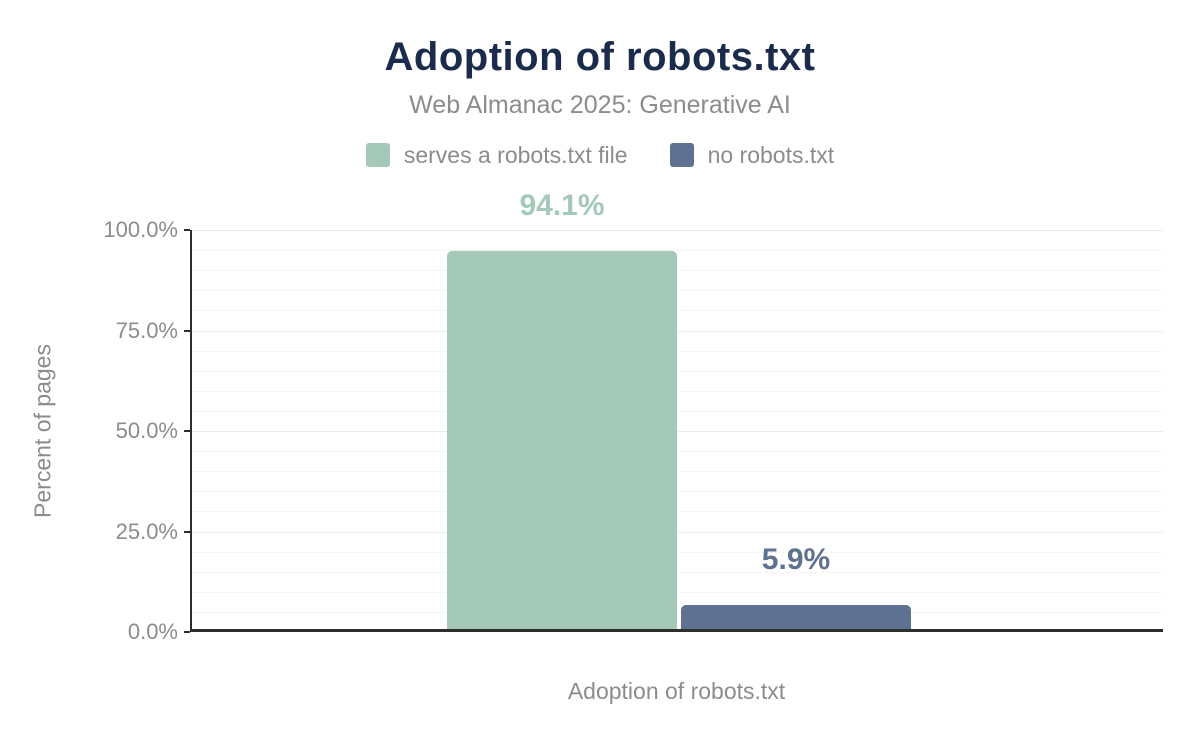  What do you see at coordinates (515, 155) in the screenshot?
I see `legend-label: serves a robots.txt file` at bounding box center [515, 155].